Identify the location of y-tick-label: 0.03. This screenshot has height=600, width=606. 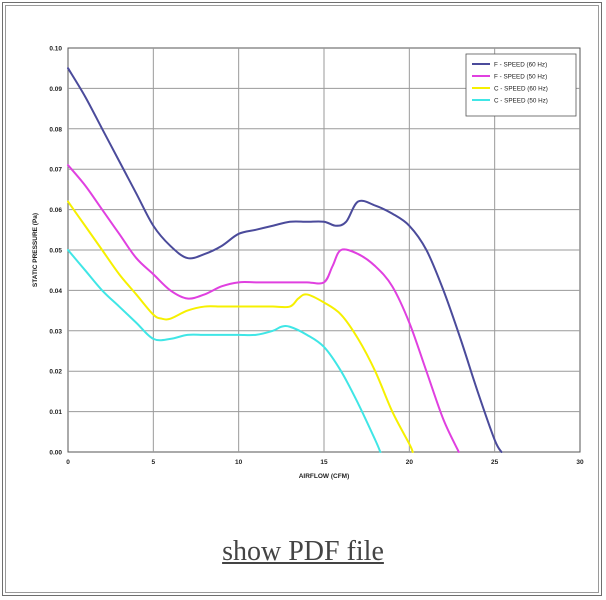
(55, 331).